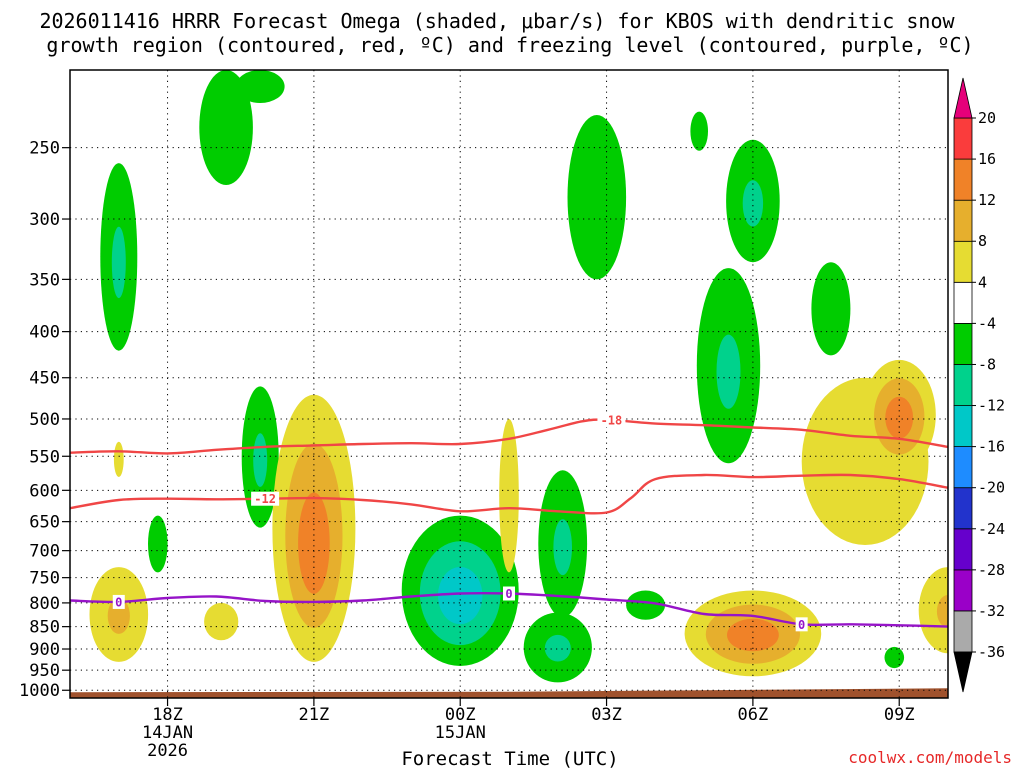  Describe the element at coordinates (44, 333) in the screenshot. I see `y-tick-label-400: 400` at that location.